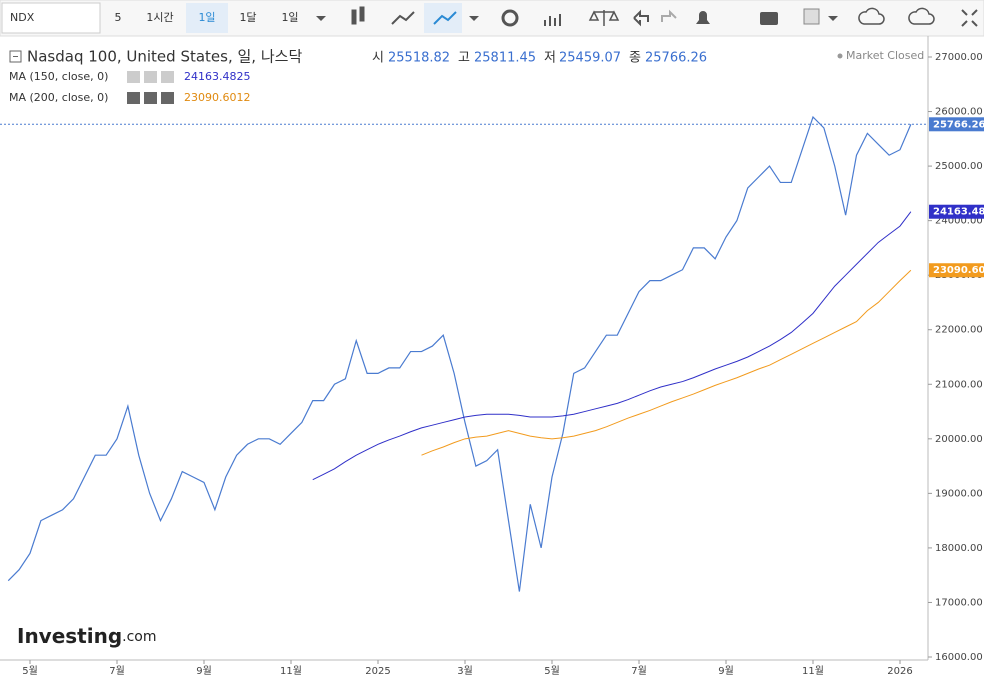  What do you see at coordinates (959, 439) in the screenshot?
I see `y-tick-label: 20000.00` at bounding box center [959, 439].